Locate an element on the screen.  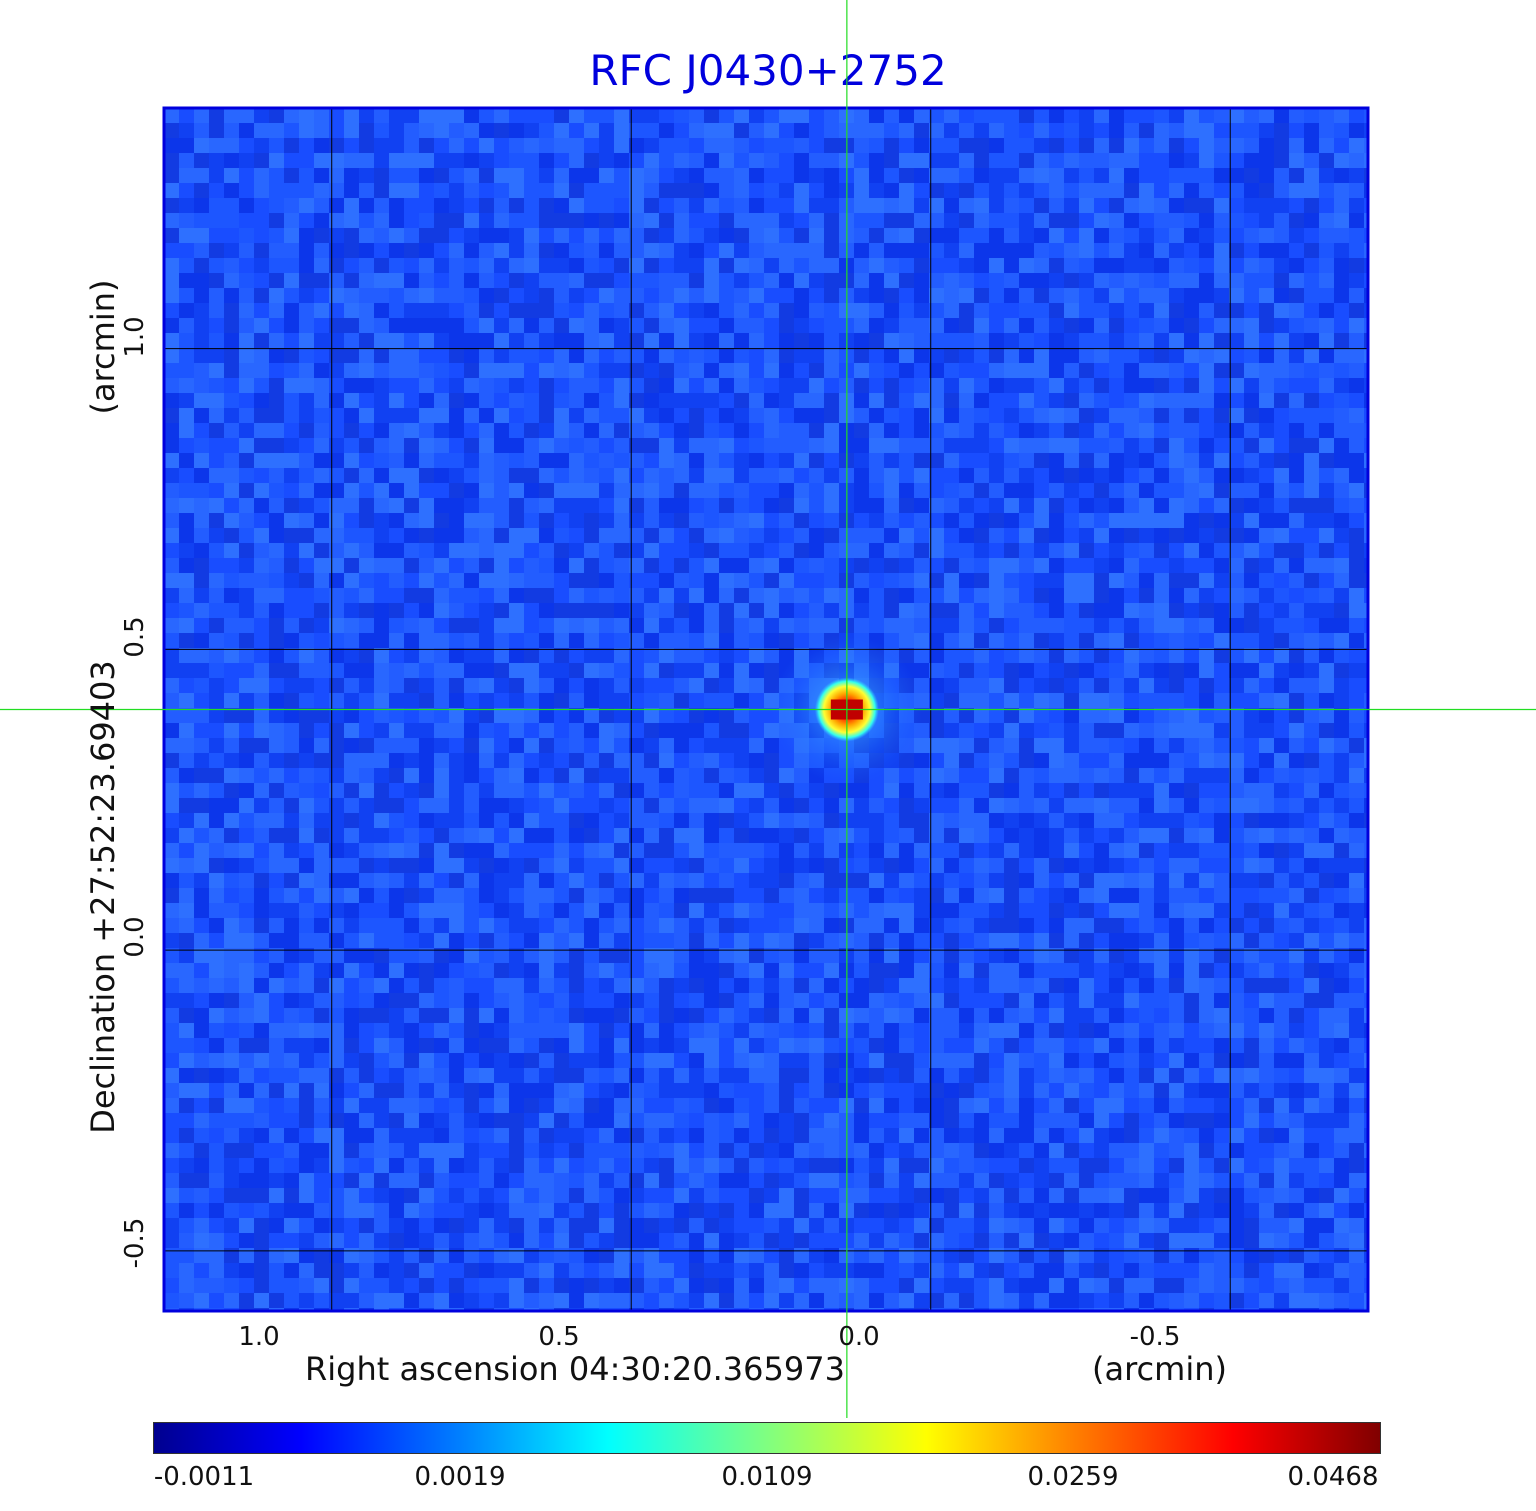
colorbar is located at coordinates (767, 1438).